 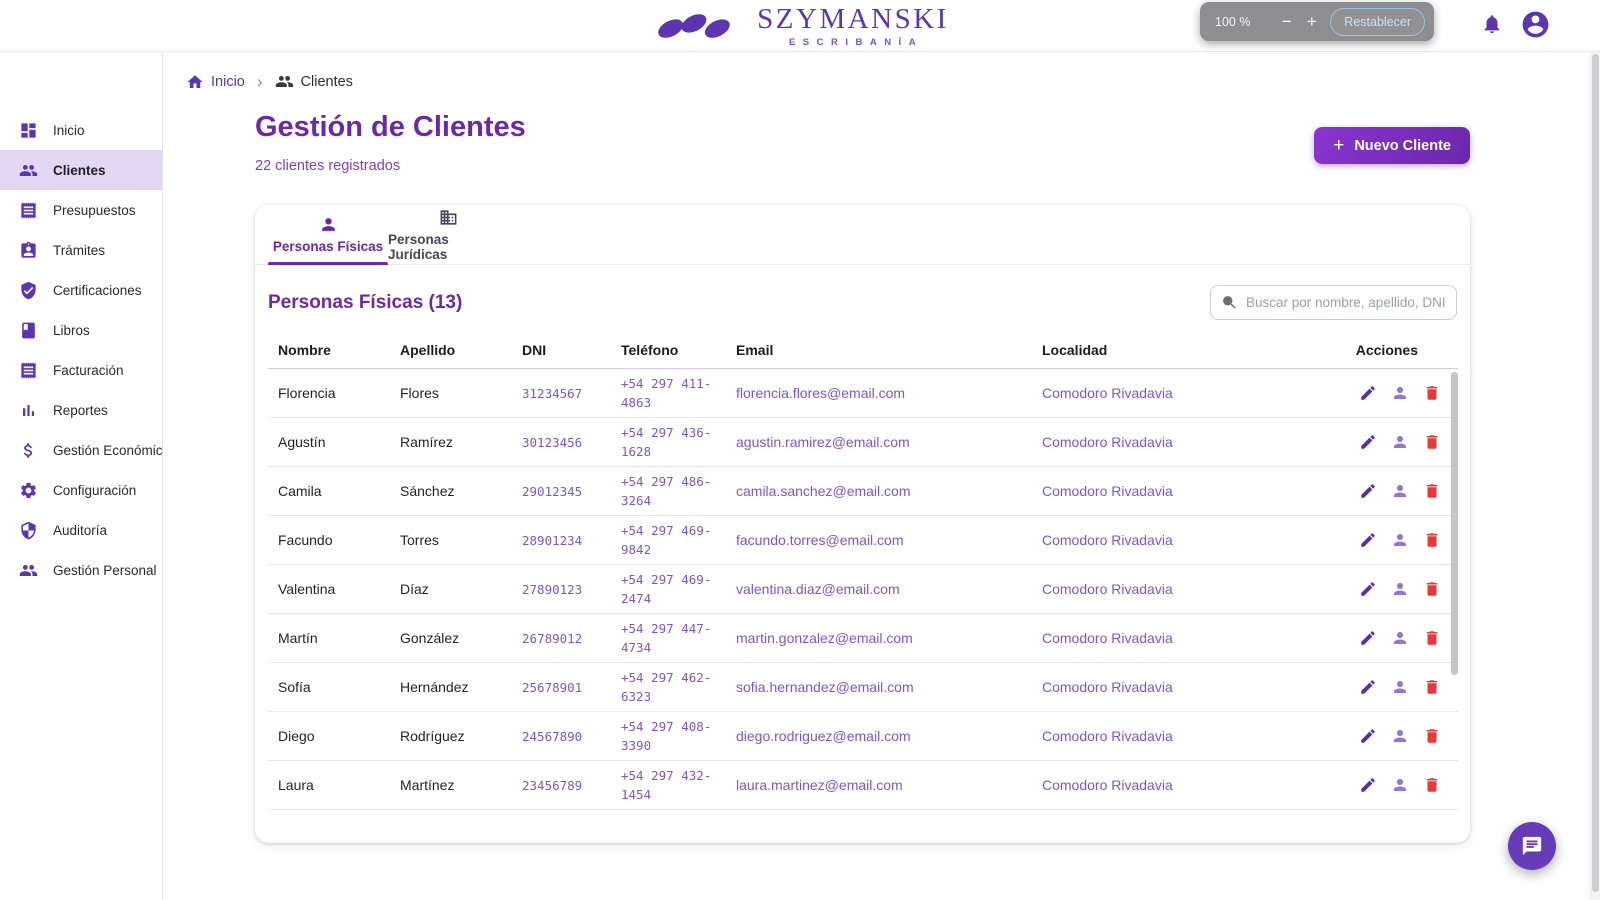 What do you see at coordinates (1454, 523) in the screenshot?
I see `table-scrollbar-thumb` at bounding box center [1454, 523].